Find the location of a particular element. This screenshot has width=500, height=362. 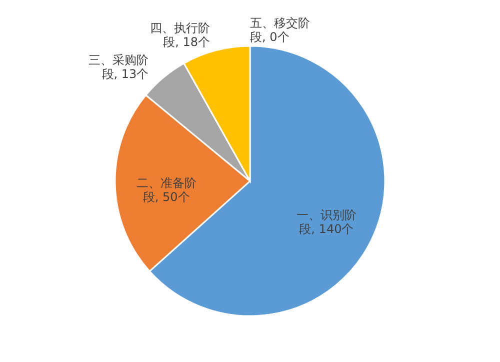

slice-label: 三、采购阶段, 13个 is located at coordinates (118, 66).